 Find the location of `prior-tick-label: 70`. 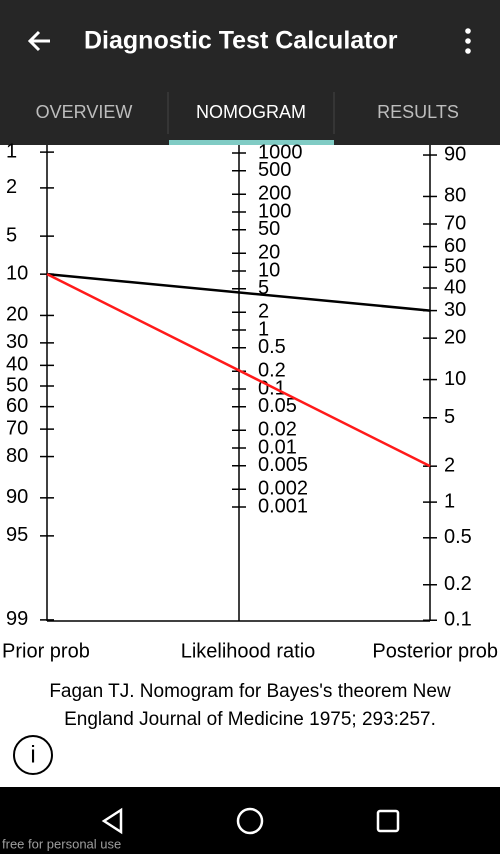

prior-tick-label: 70 is located at coordinates (17, 428).